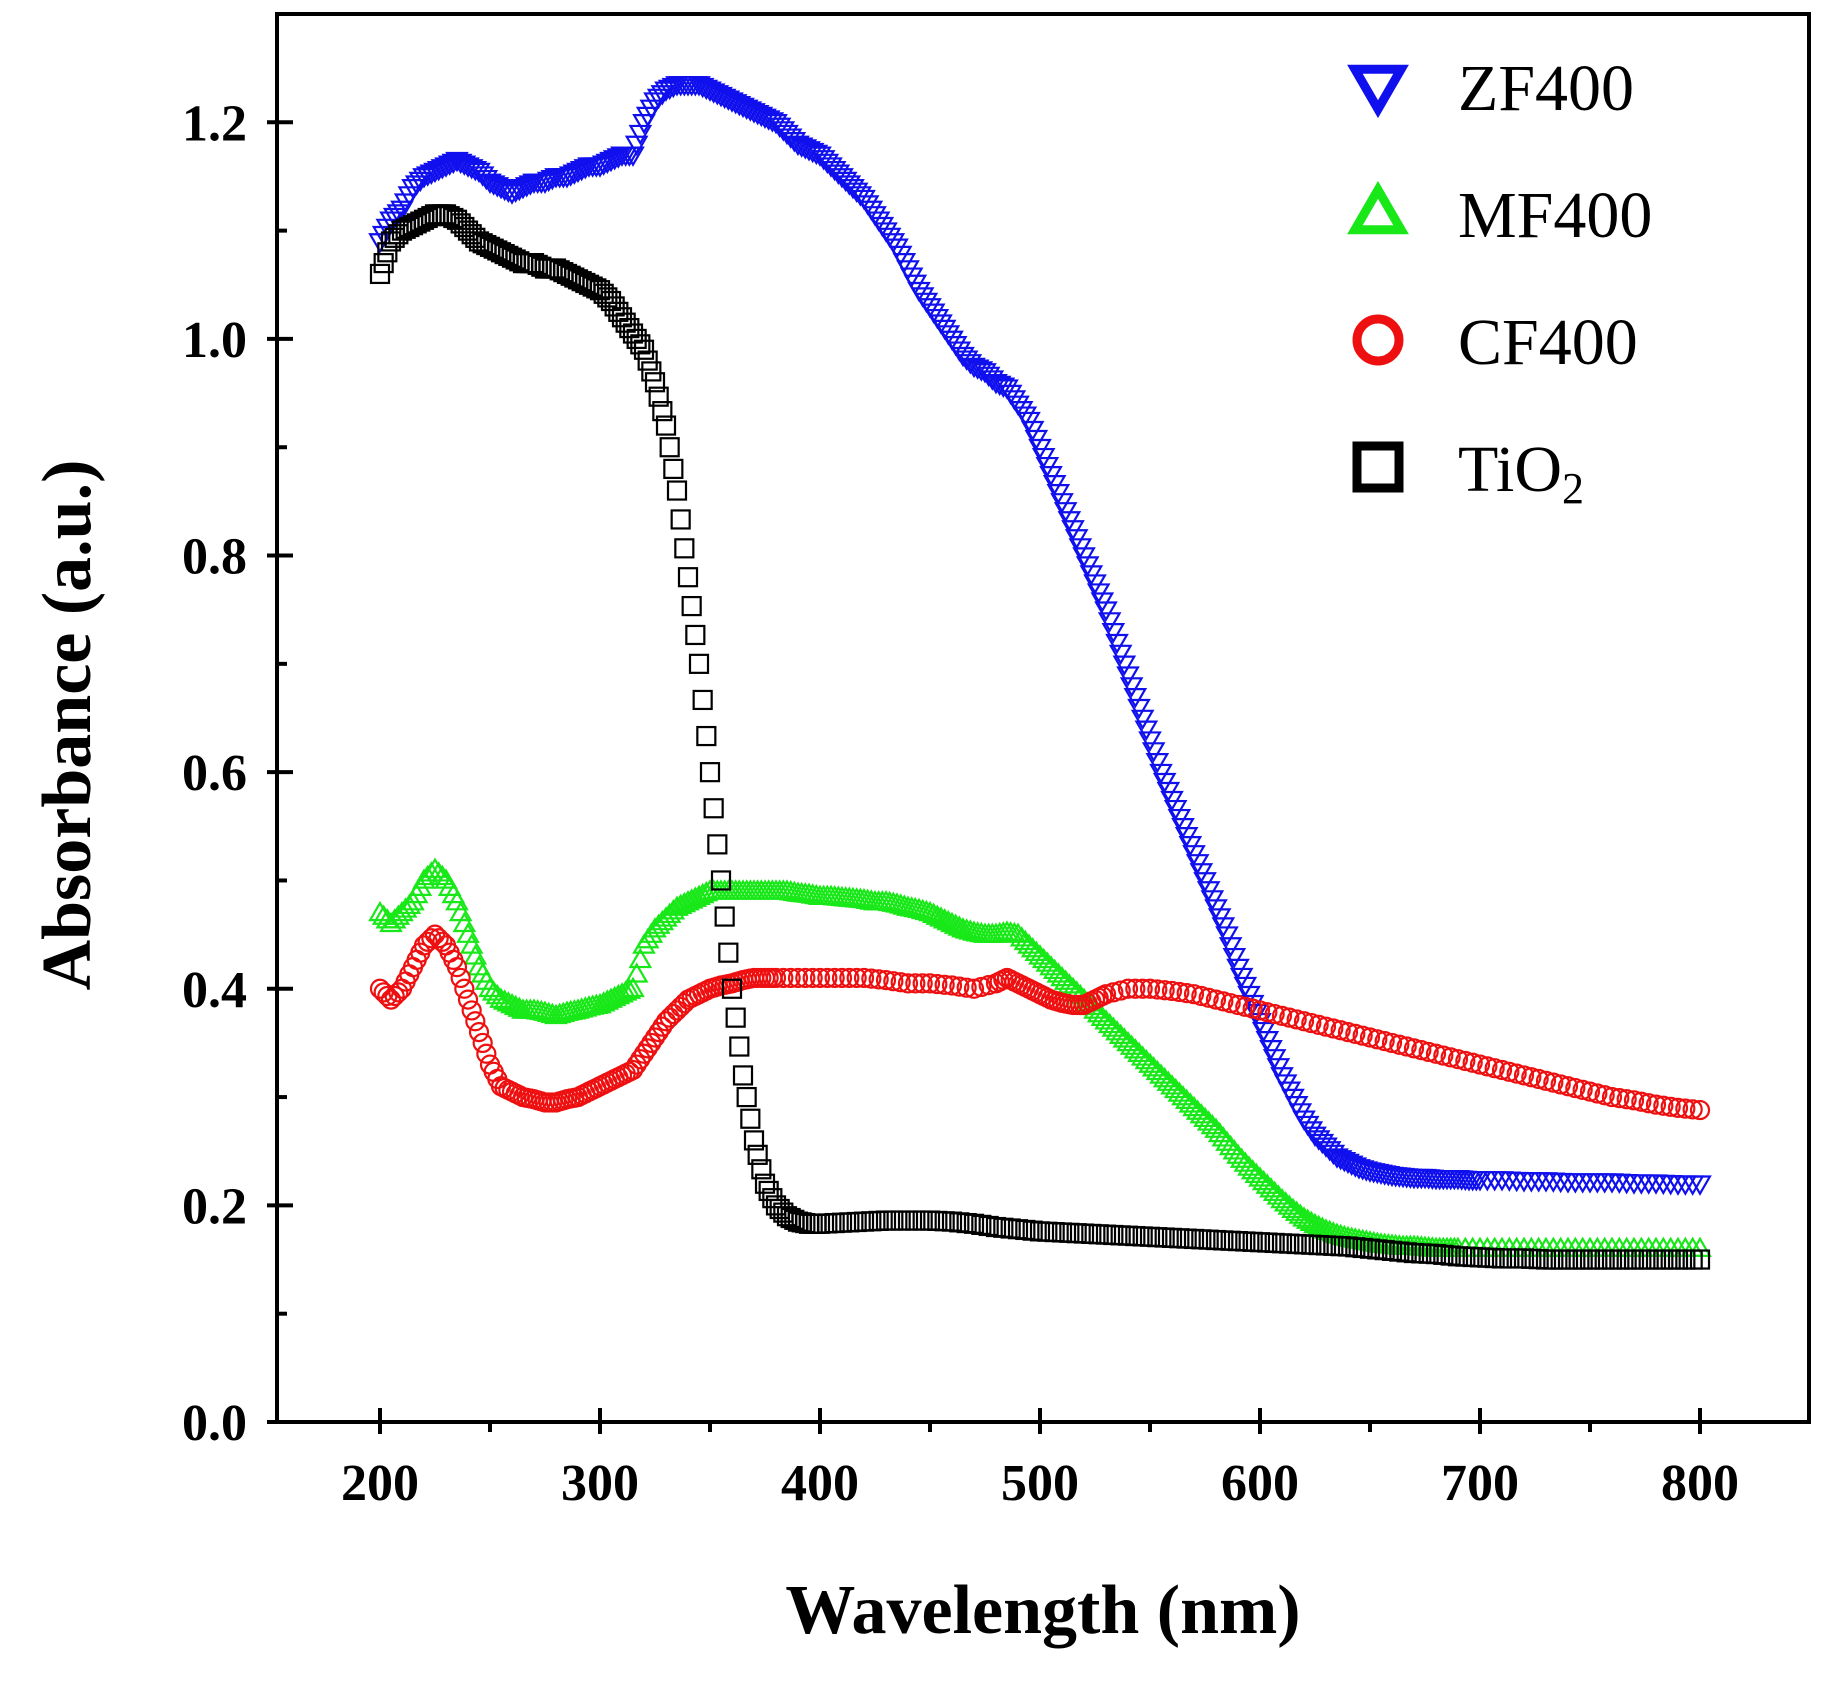  What do you see at coordinates (1480, 1483) in the screenshot?
I see `x-tick-label: 700` at bounding box center [1480, 1483].